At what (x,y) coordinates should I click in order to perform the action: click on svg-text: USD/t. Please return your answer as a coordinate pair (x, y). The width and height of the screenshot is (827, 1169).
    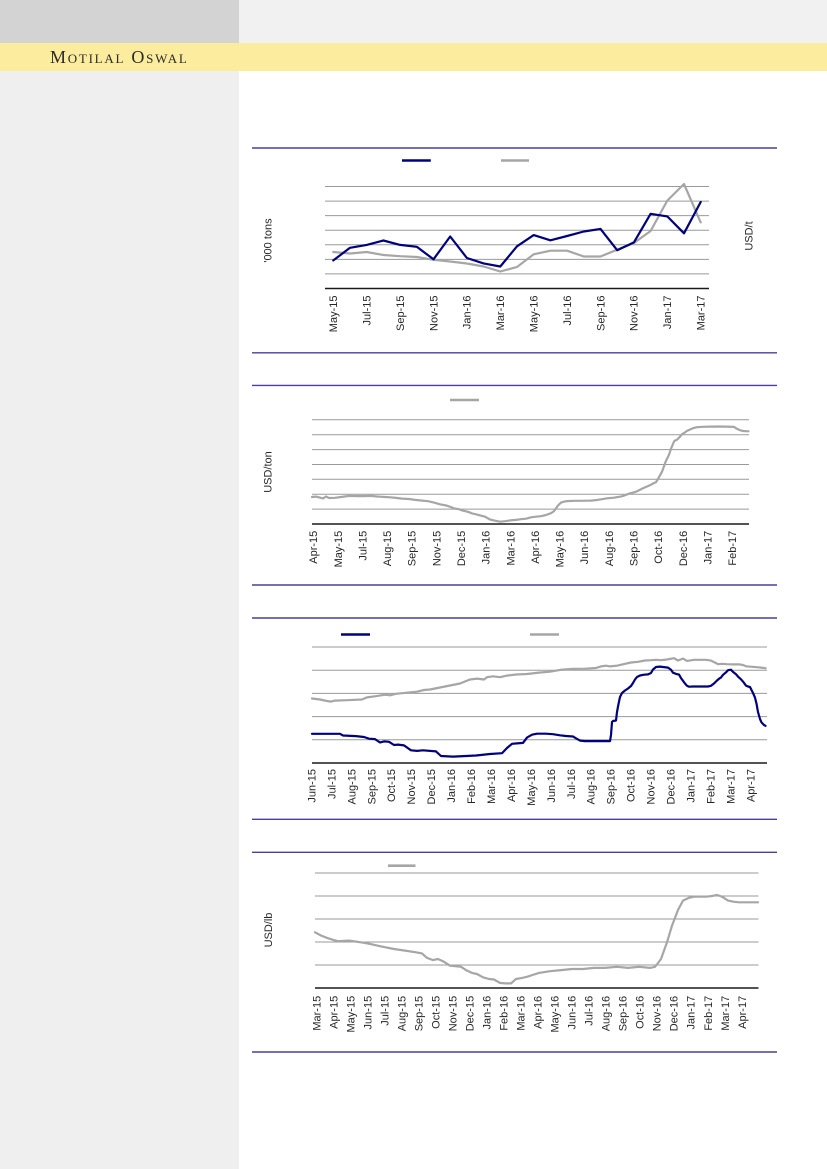
    Looking at the image, I should click on (750, 235).